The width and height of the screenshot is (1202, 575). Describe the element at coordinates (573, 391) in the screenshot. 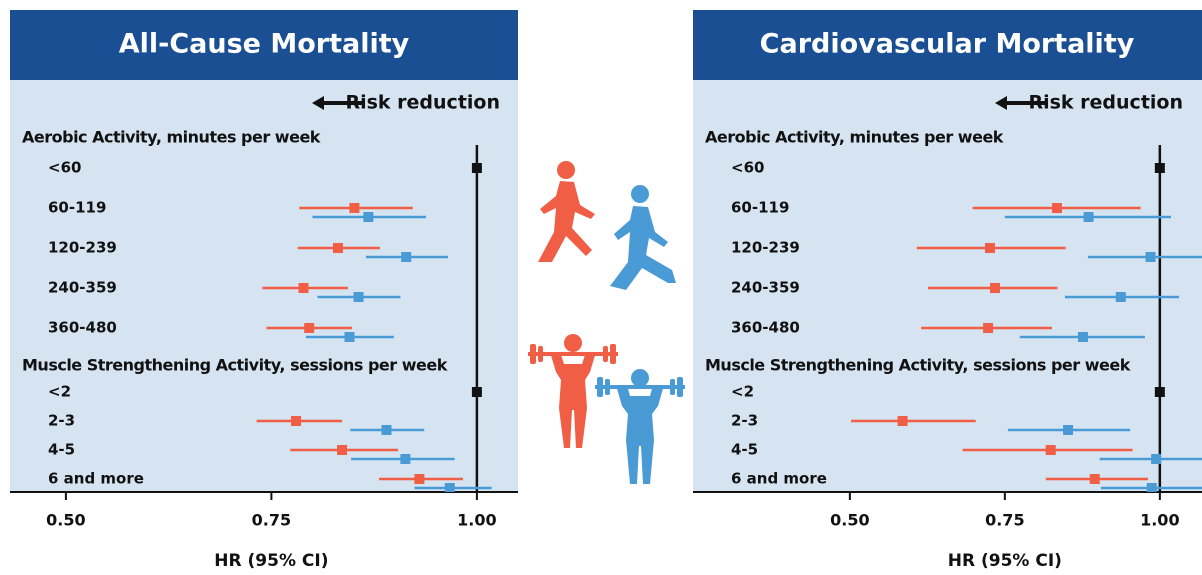

I see `lifter-woman-icon` at that location.